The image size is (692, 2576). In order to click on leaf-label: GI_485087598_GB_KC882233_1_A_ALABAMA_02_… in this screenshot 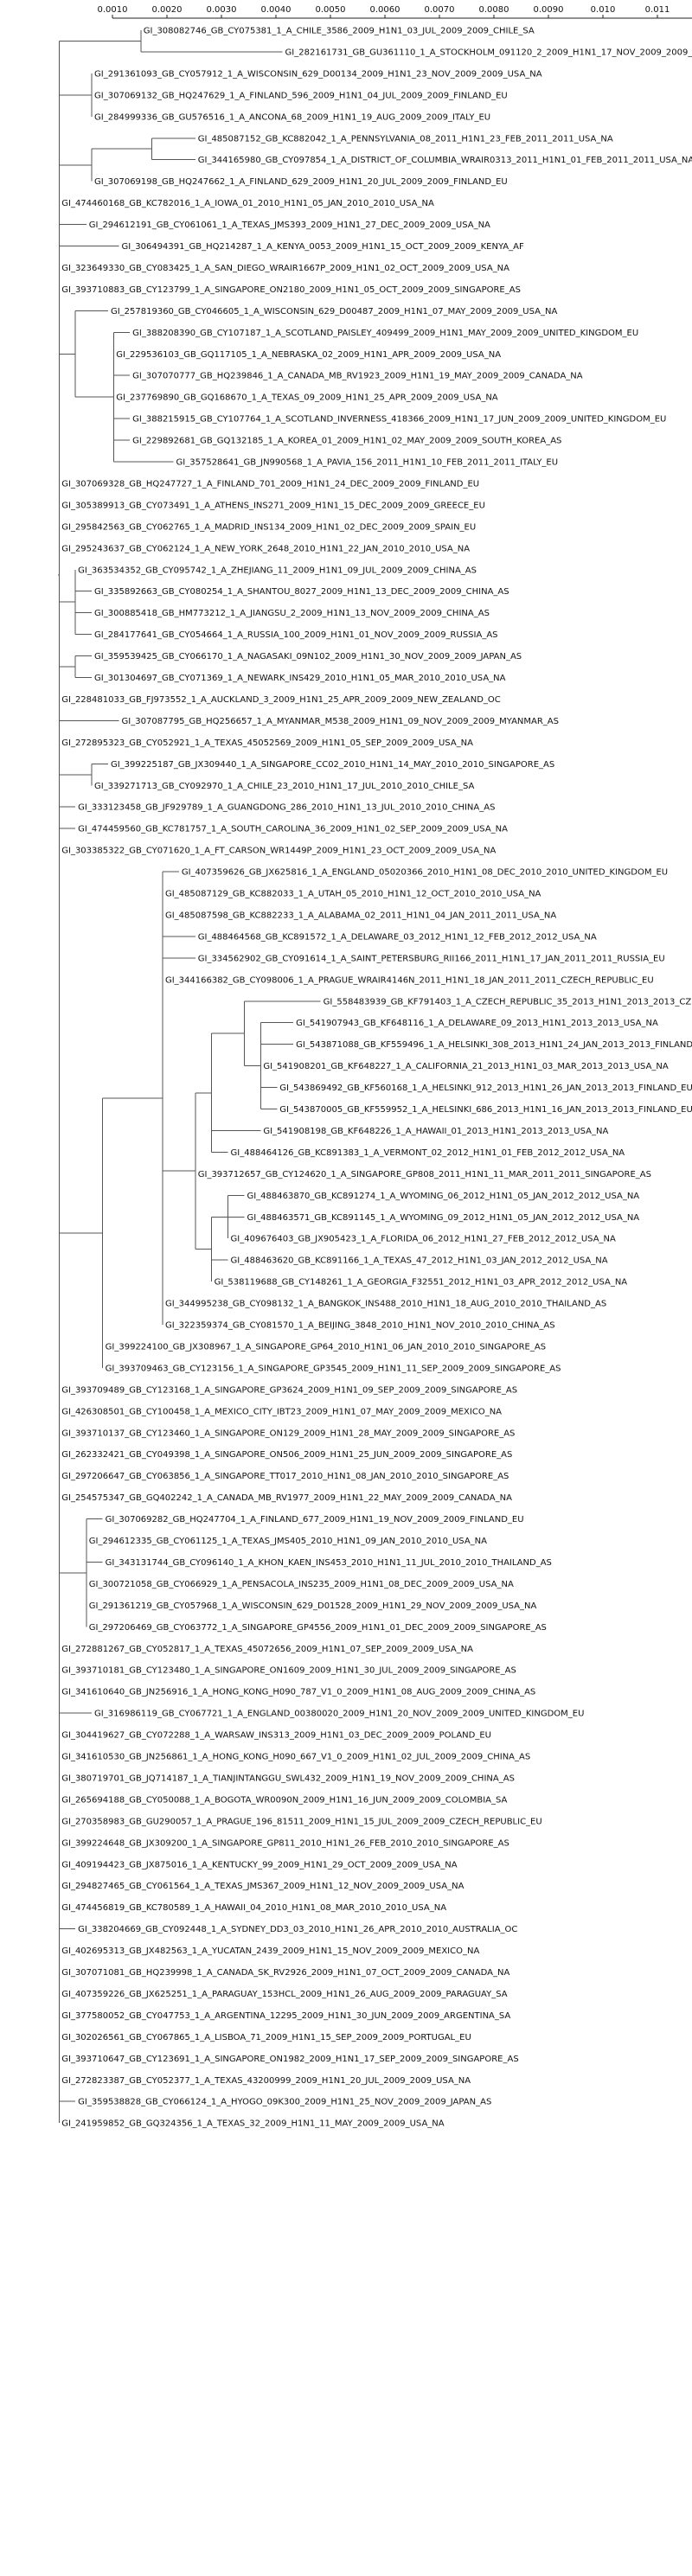, I will do `click(361, 915)`.